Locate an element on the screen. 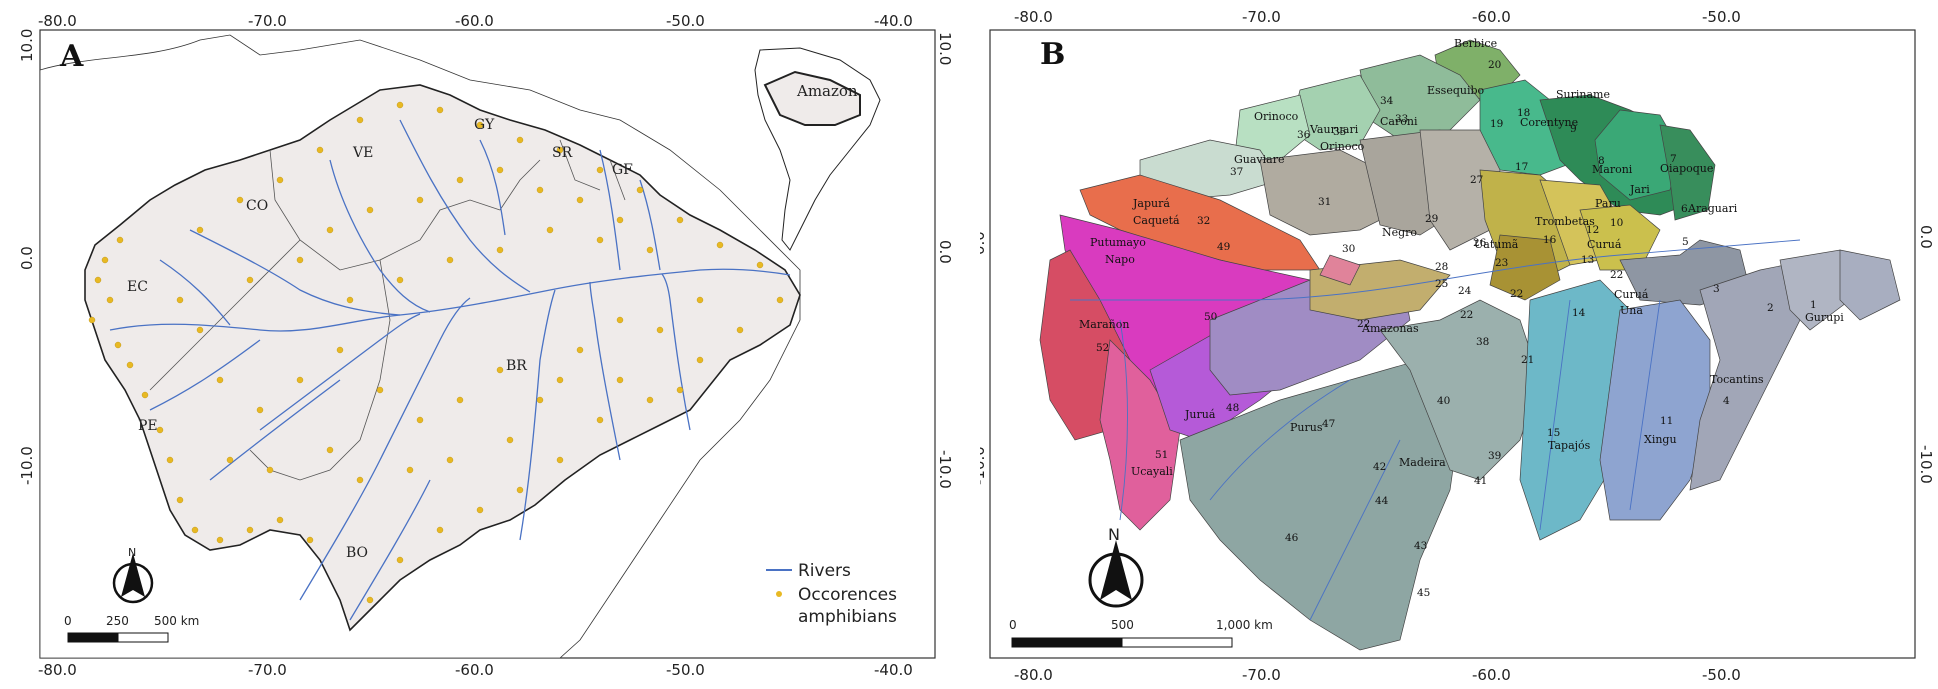  scale-bar: 0 250 500 km is located at coordinates (131, 628).